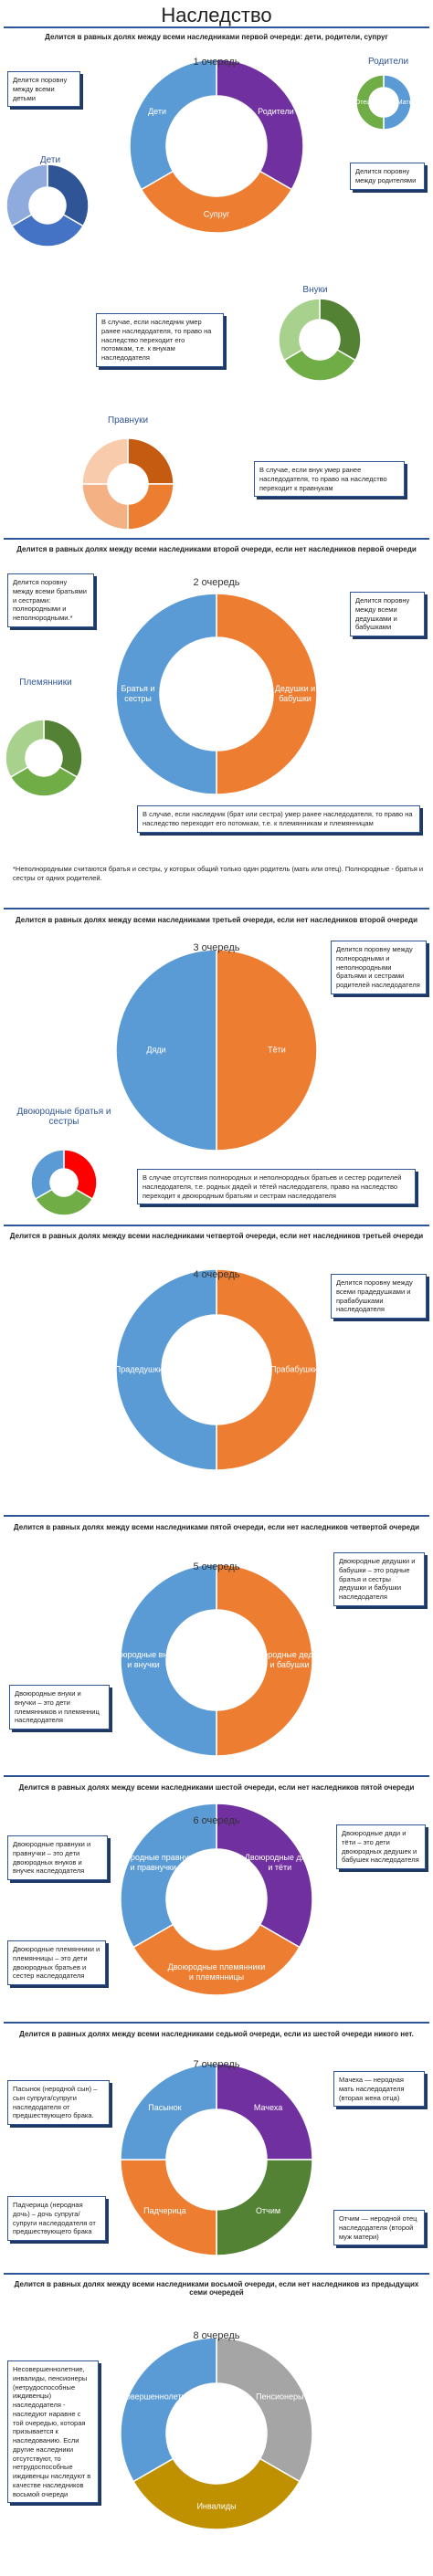  What do you see at coordinates (63, 1117) in the screenshot?
I see `sub-donut-label: Двоюродные братья и сестры` at bounding box center [63, 1117].